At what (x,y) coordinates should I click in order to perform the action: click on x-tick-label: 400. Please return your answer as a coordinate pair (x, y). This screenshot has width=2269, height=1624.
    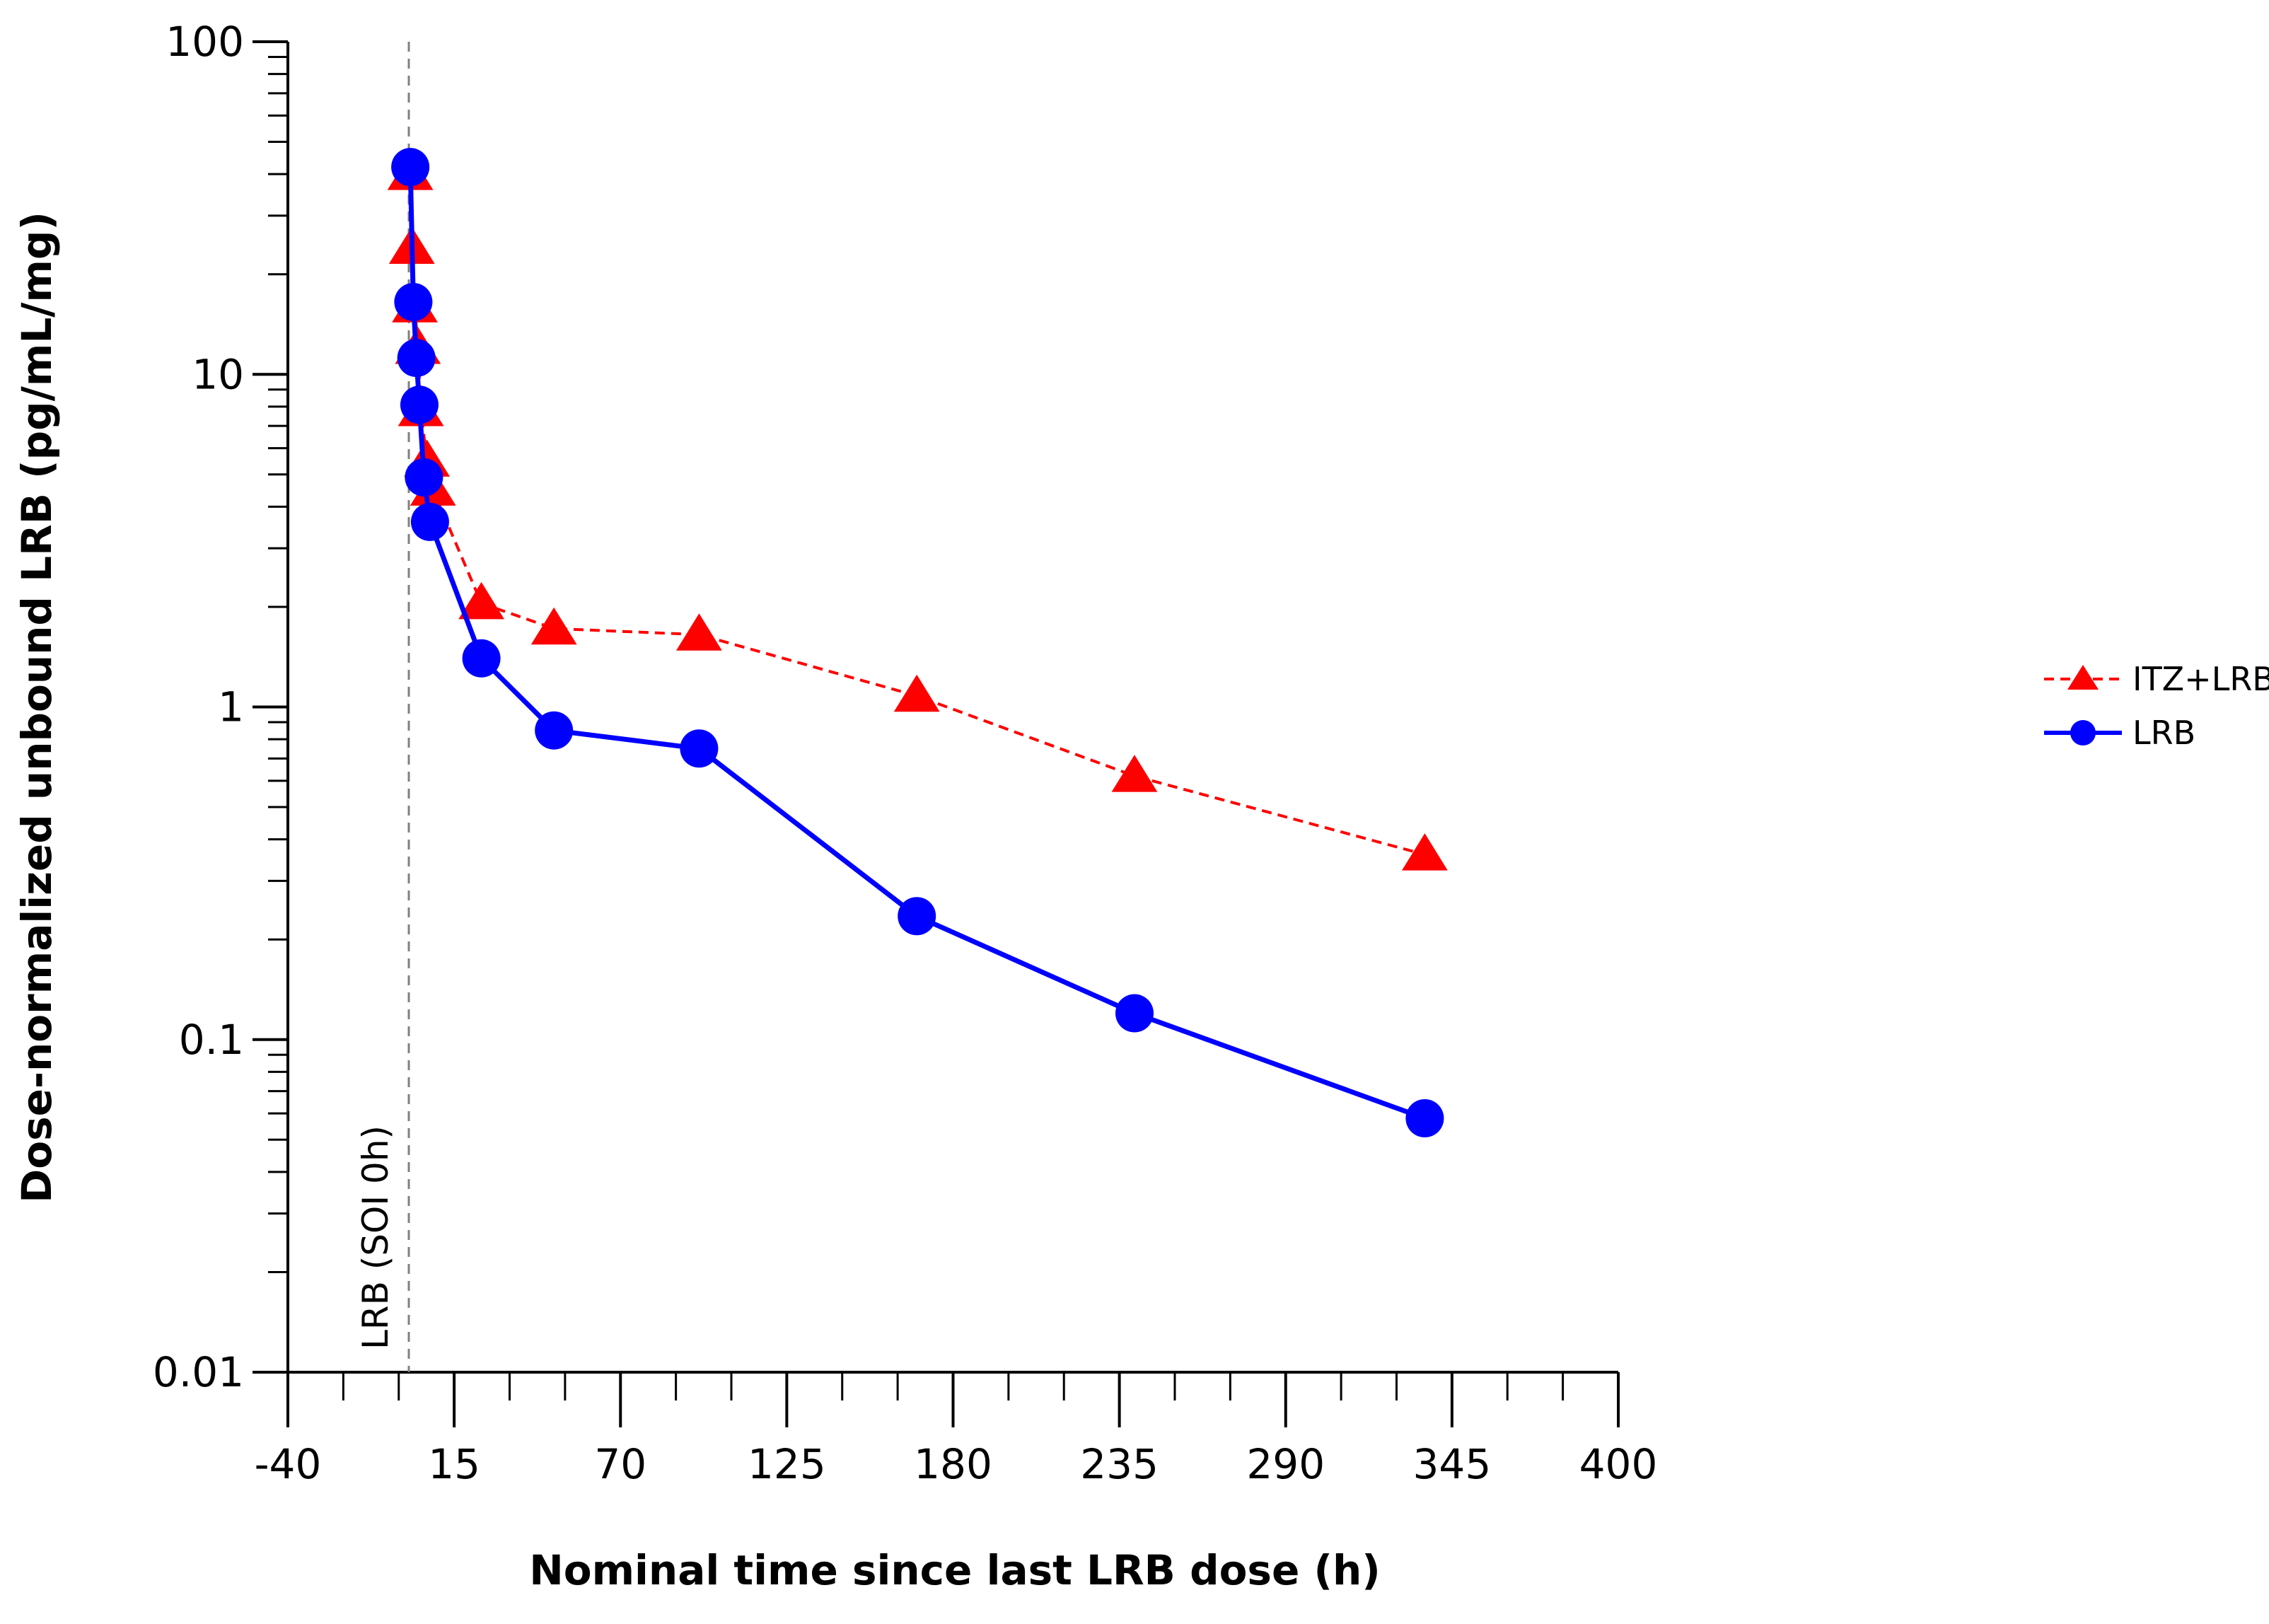
    Looking at the image, I should click on (1618, 1464).